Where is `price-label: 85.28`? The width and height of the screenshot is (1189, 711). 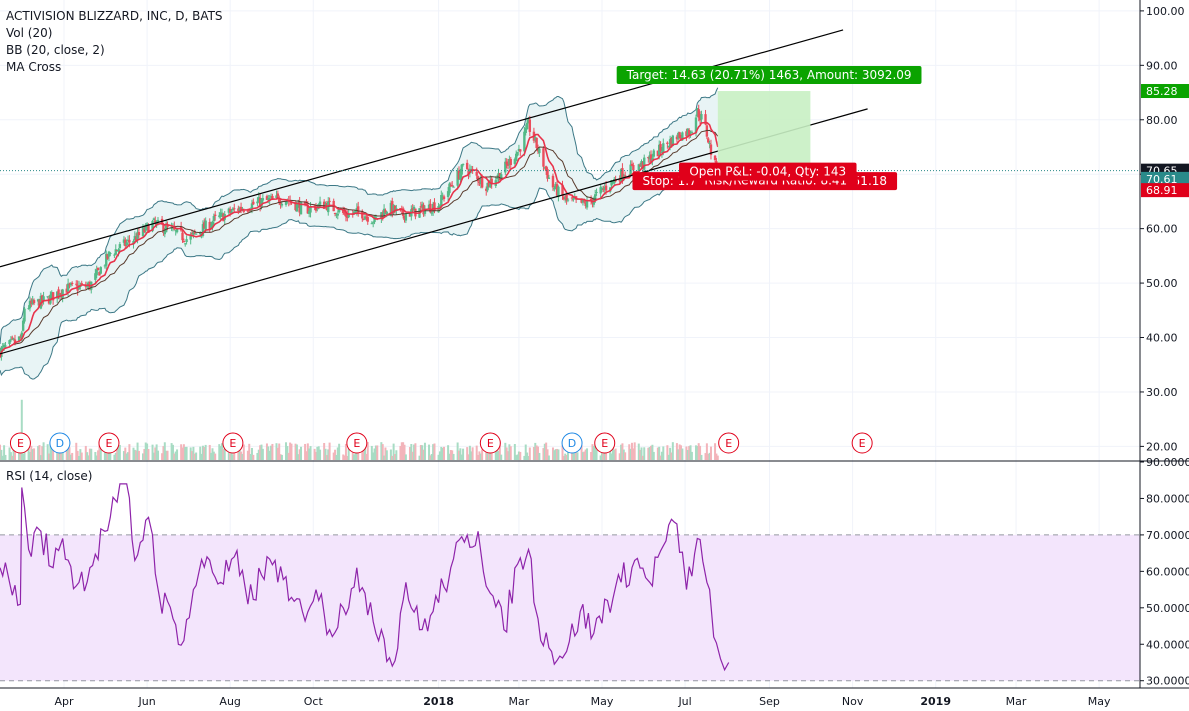 price-label: 85.28 is located at coordinates (1162, 91).